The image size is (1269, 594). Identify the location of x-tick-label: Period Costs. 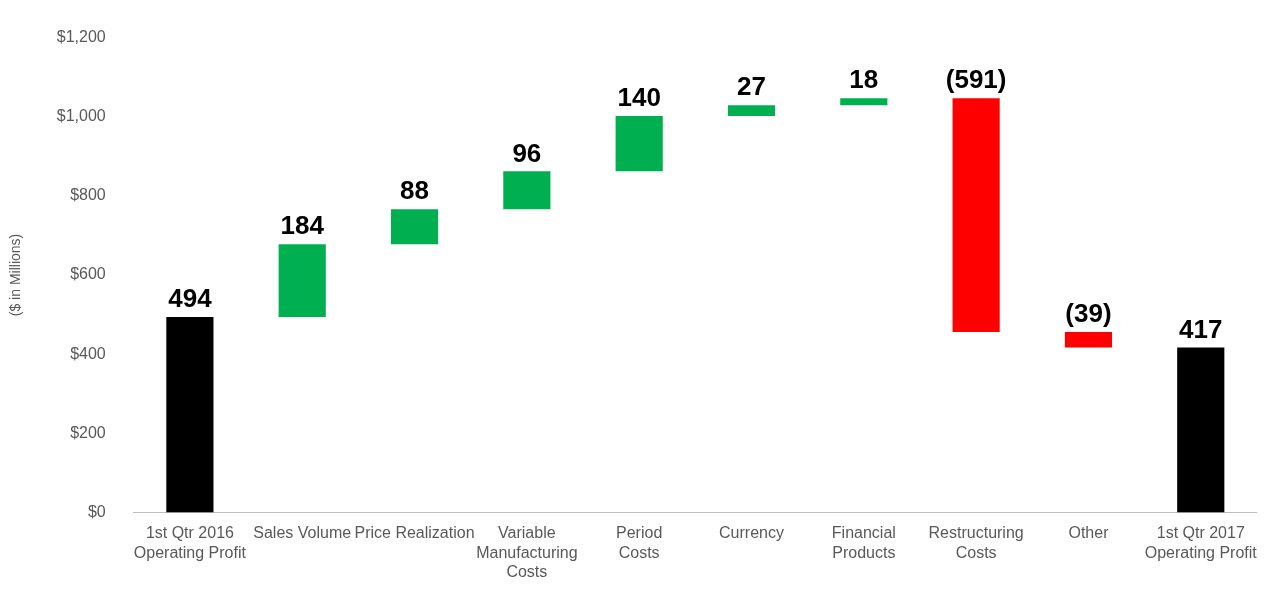
(639, 542).